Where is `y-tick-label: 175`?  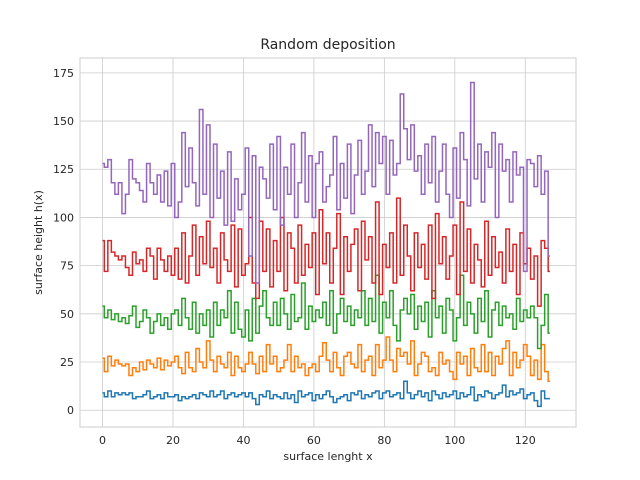
y-tick-label: 175 is located at coordinates (63, 73).